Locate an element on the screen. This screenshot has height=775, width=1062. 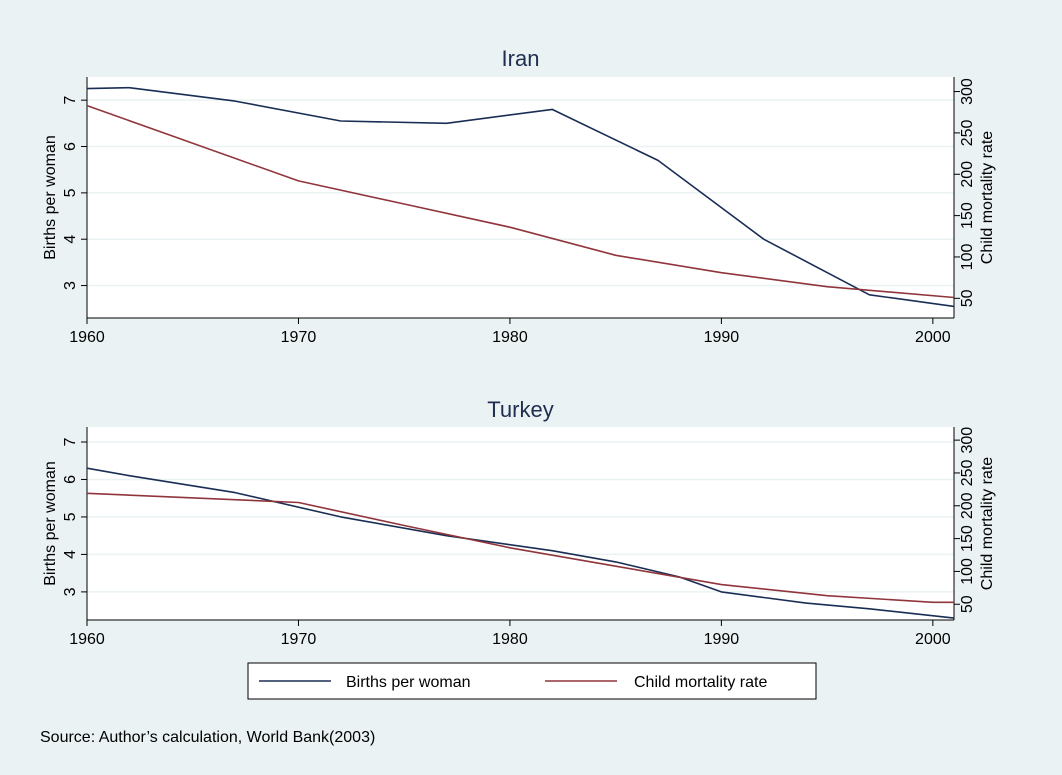
y-tick-label-turkey-4: 4 is located at coordinates (70, 554).